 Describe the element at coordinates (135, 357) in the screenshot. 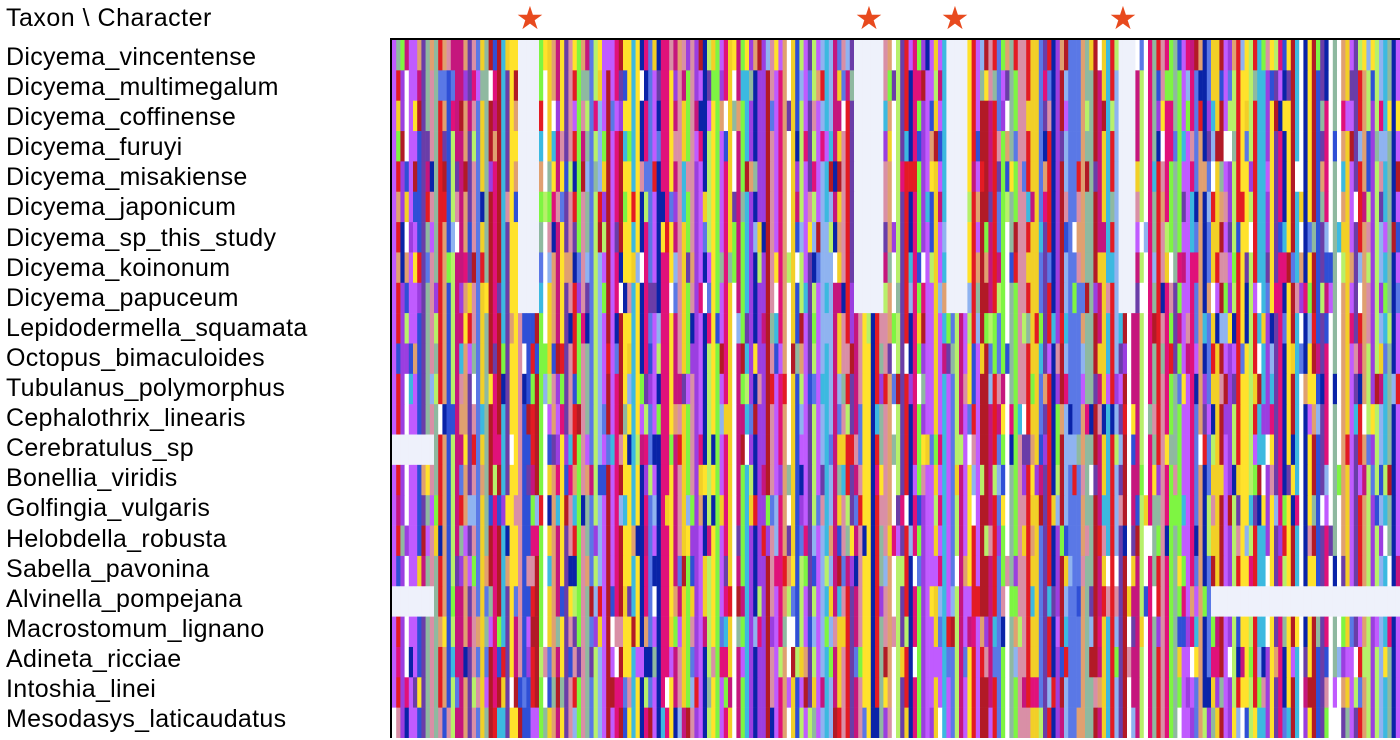

I see `taxon-label: Octopus_bimaculoides` at that location.